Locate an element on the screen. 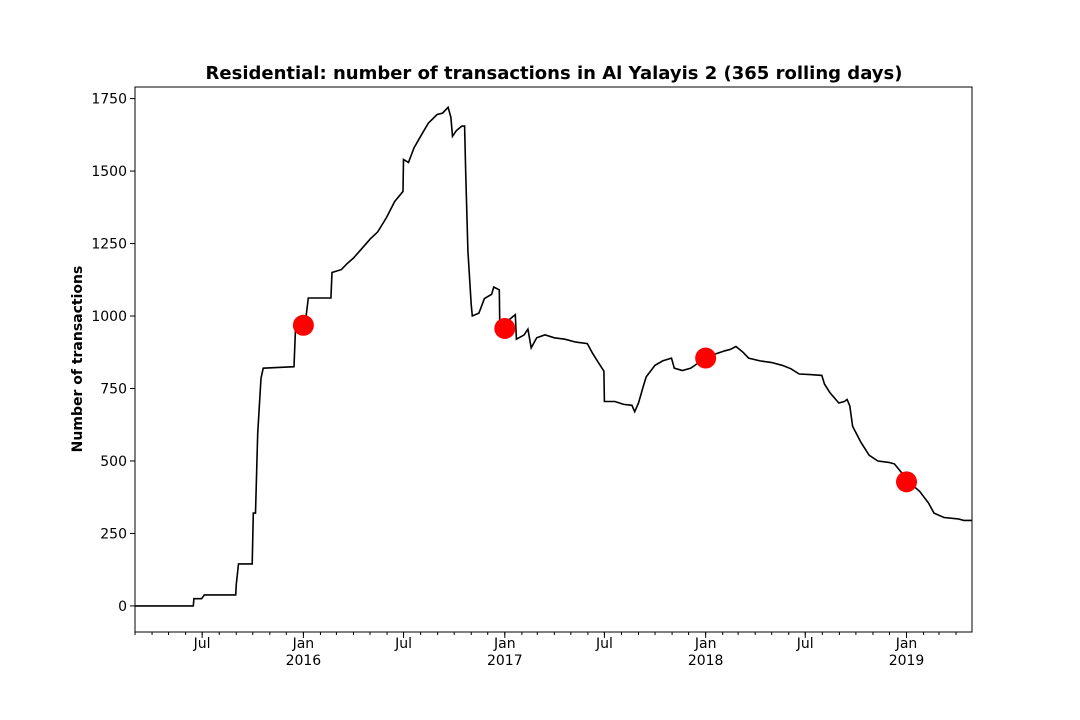  x-tick-label-3: Jul is located at coordinates (403, 644).